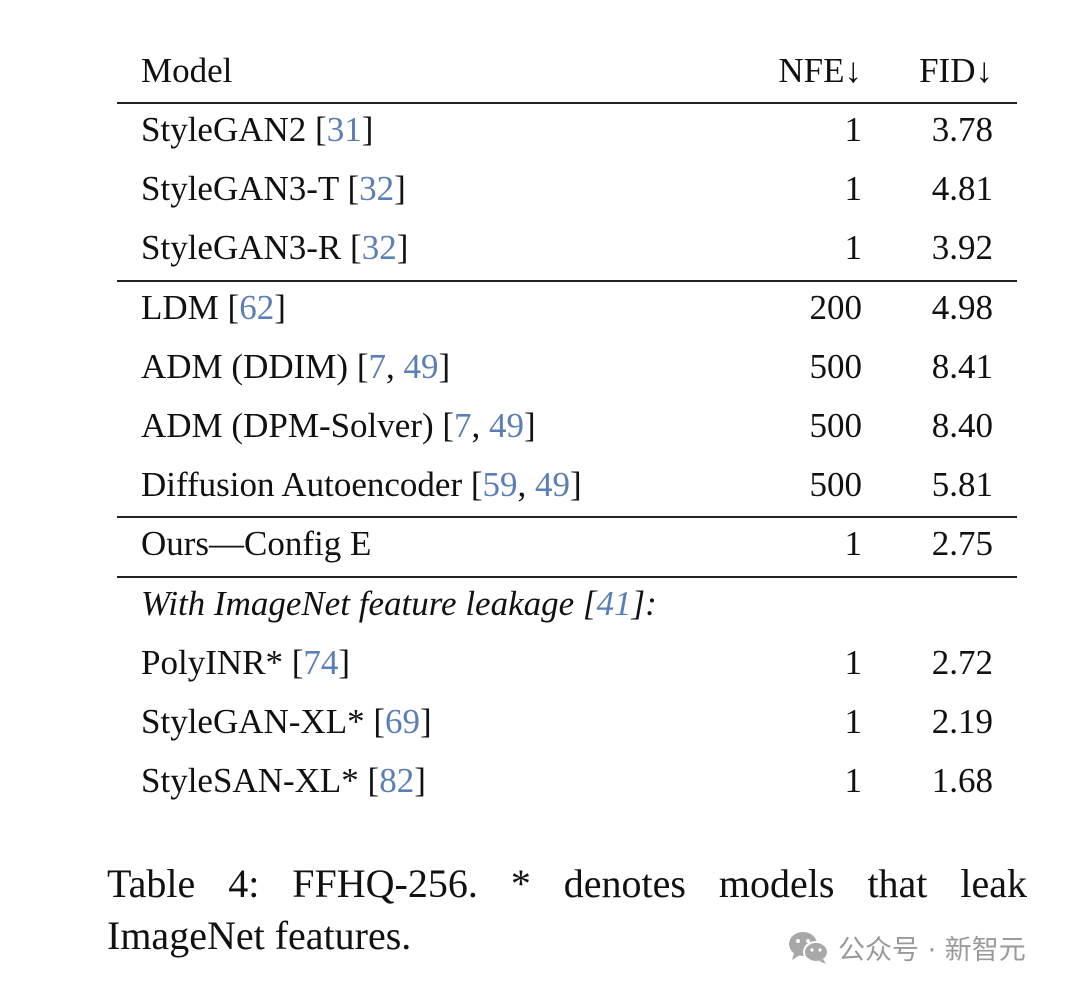  What do you see at coordinates (321, 662) in the screenshot?
I see `citation-link: 74` at bounding box center [321, 662].